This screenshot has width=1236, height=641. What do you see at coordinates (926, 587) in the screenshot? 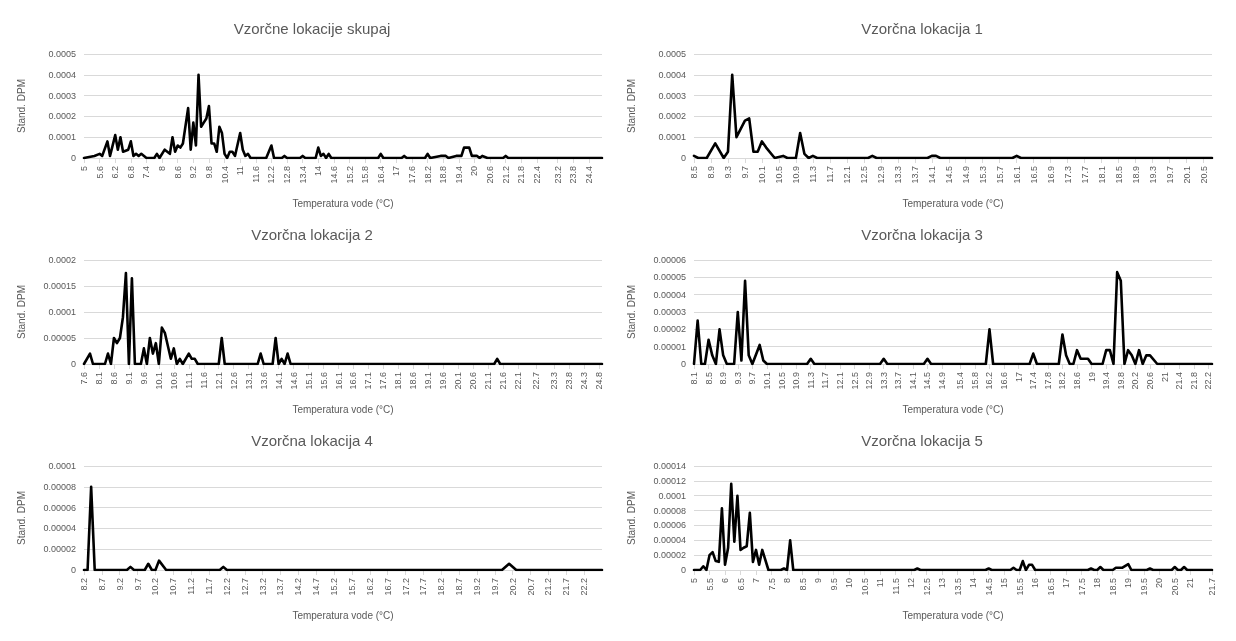
I see `x-tick-label: 12.5` at bounding box center [926, 587].